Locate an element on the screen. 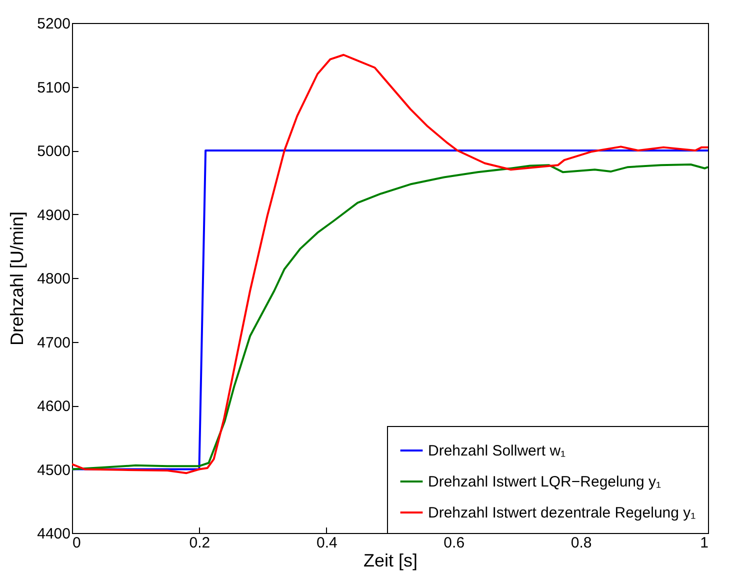 The height and width of the screenshot is (581, 737). y-tick-label: 4700 is located at coordinates (53, 343).